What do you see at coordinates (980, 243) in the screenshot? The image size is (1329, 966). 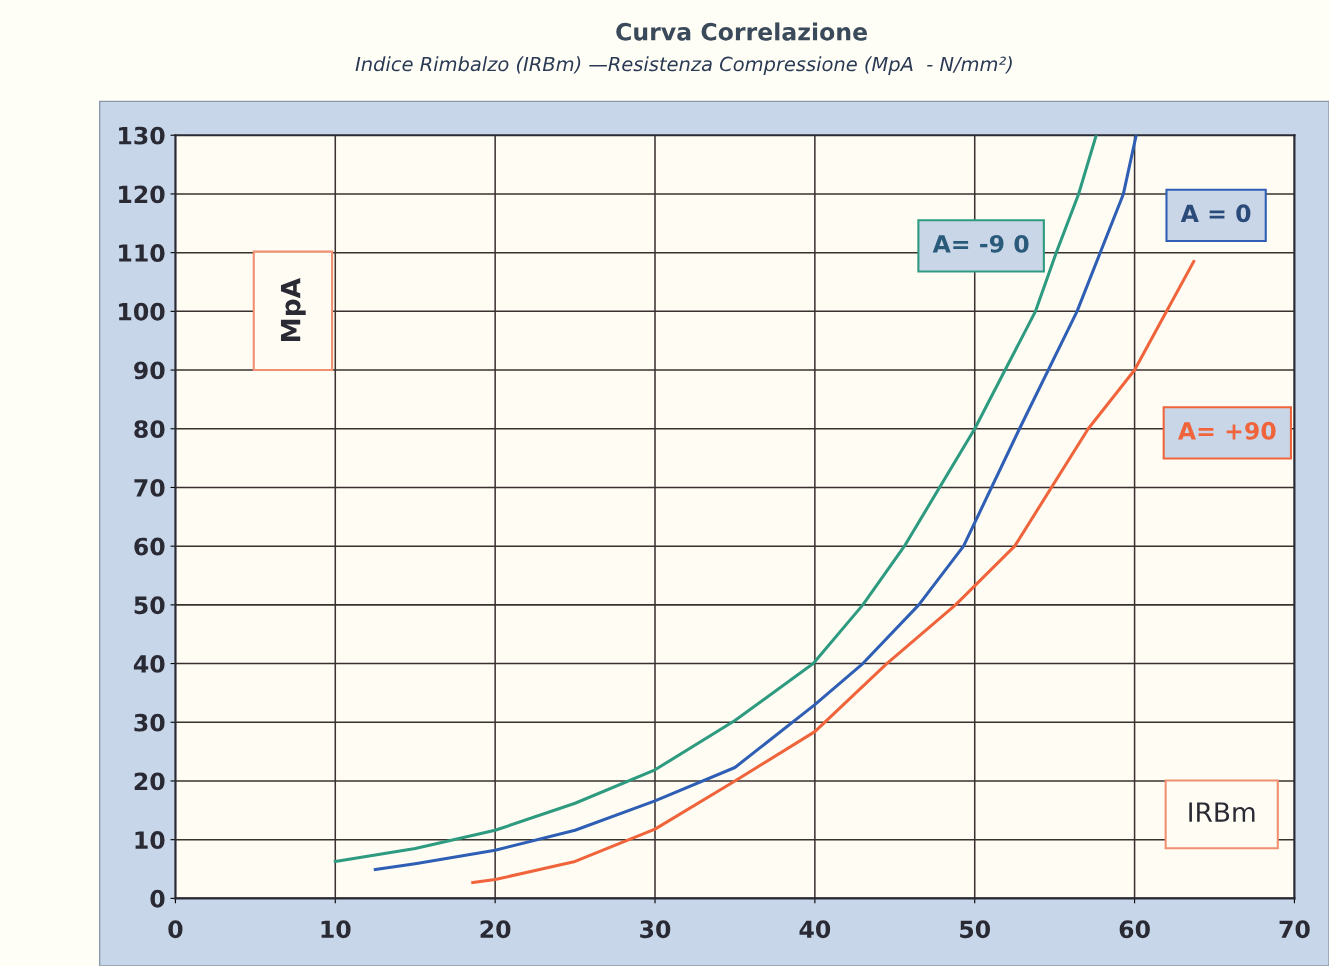 I see `series-label: A= -9 0` at bounding box center [980, 243].